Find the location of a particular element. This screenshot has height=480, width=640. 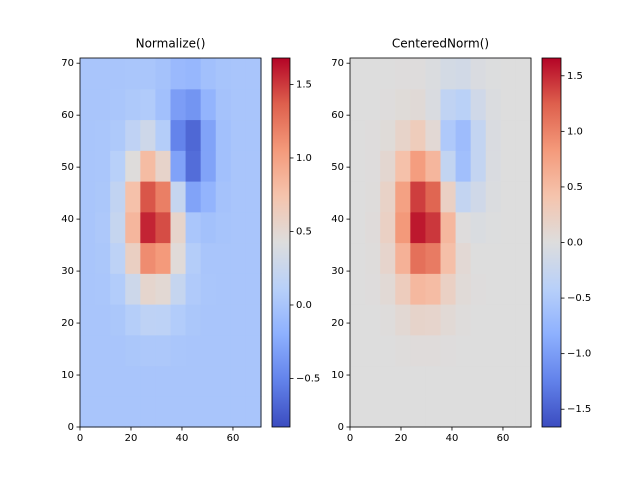

x-tick-label: 20 is located at coordinates (401, 438).